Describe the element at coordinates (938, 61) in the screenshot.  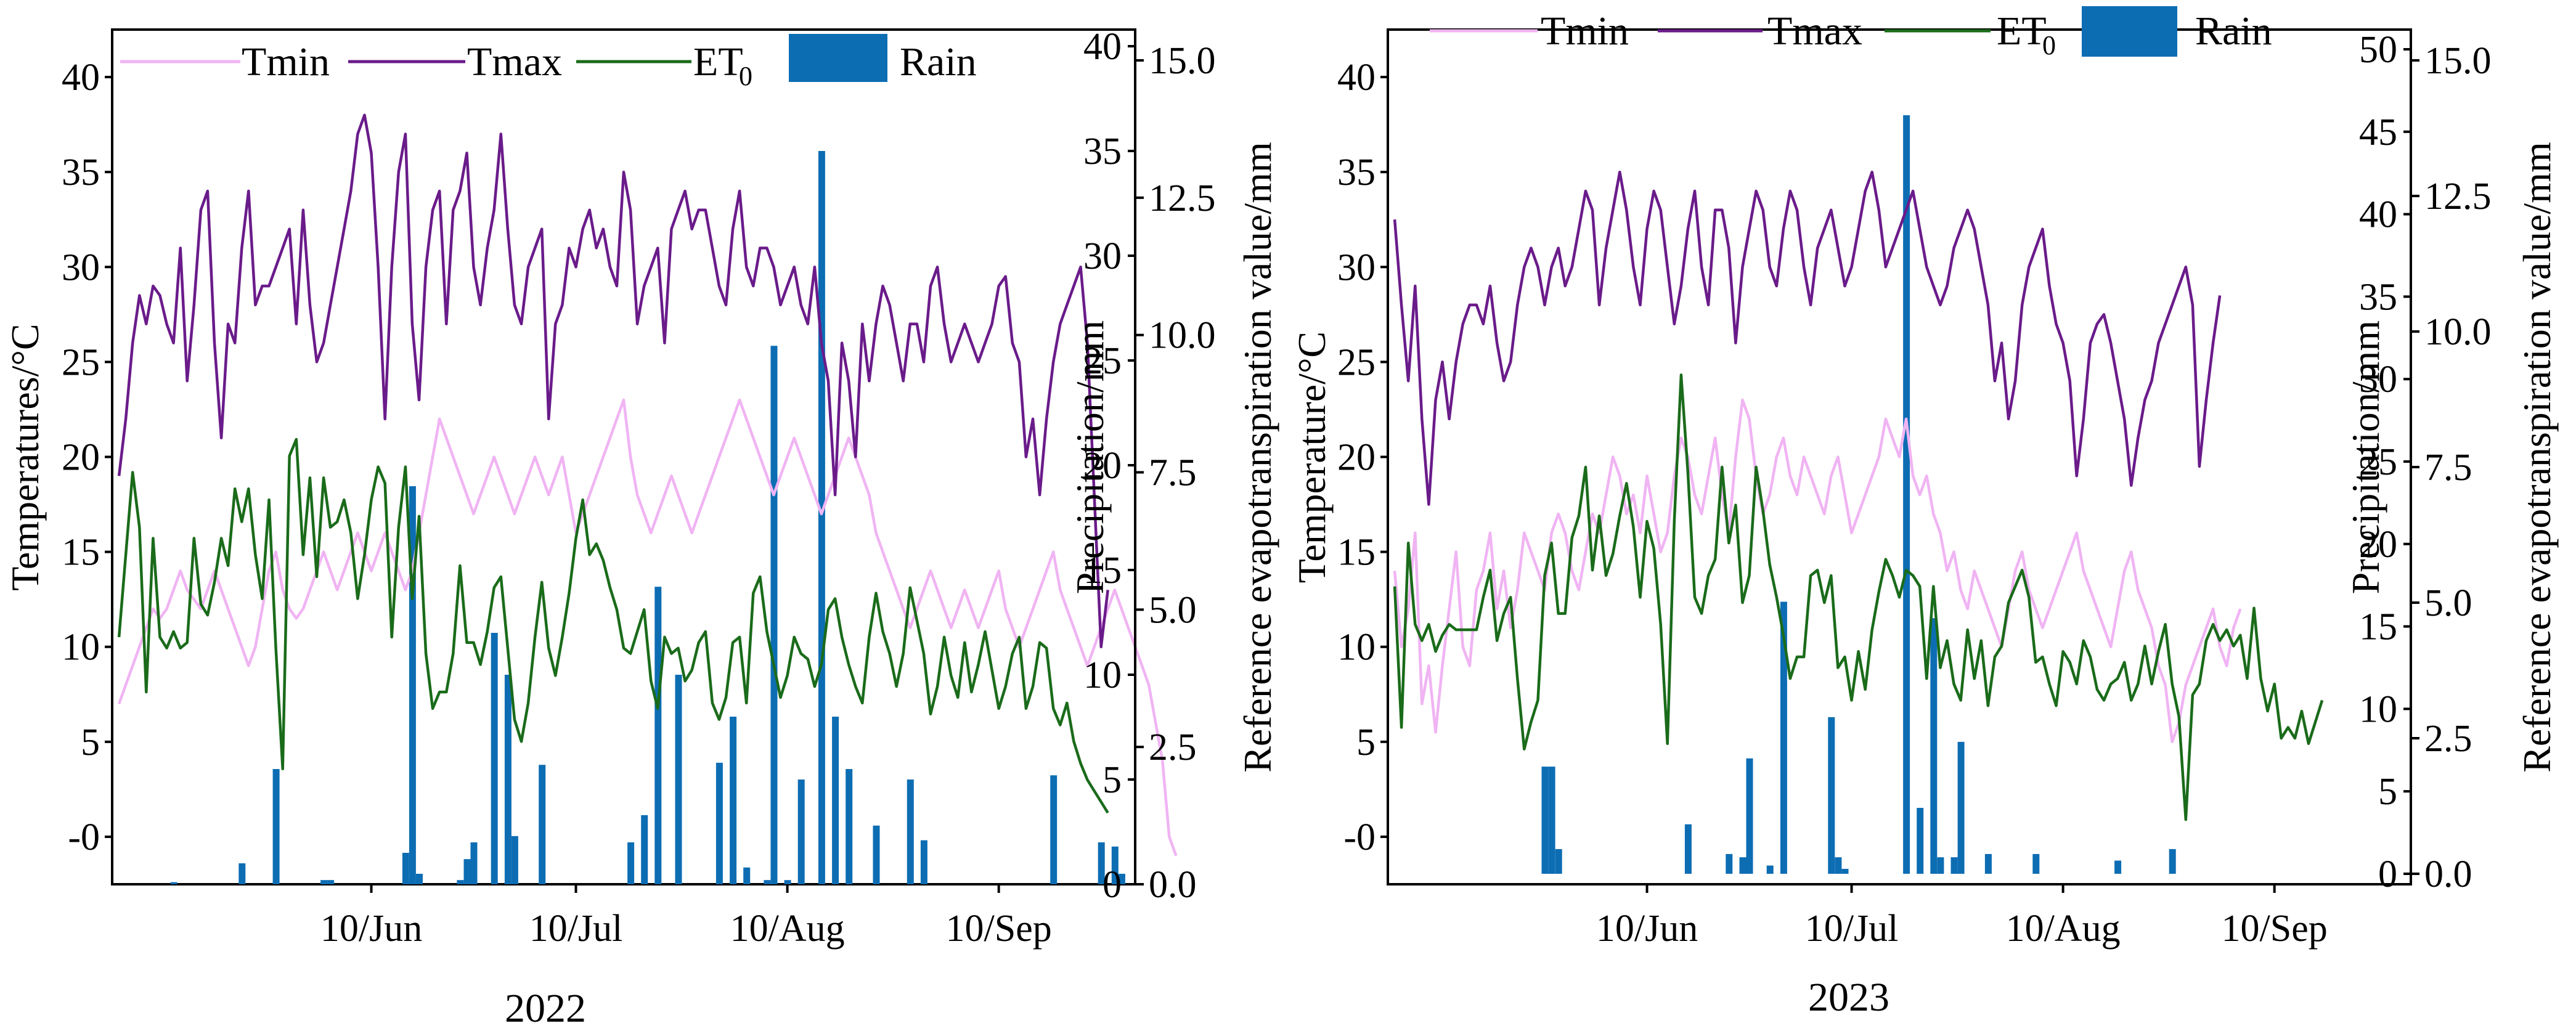
I see `legend-label-rain: Rain` at that location.